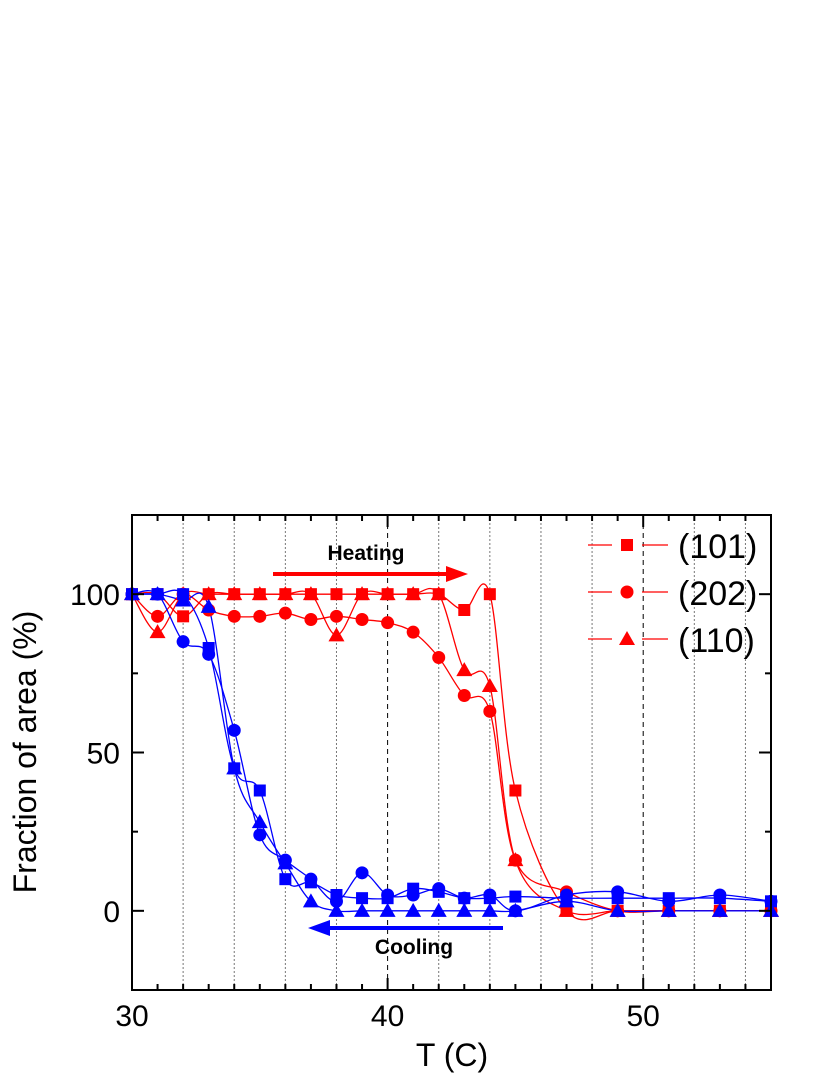  Describe the element at coordinates (131, 1016) in the screenshot. I see `x-tick-label: 30` at that location.